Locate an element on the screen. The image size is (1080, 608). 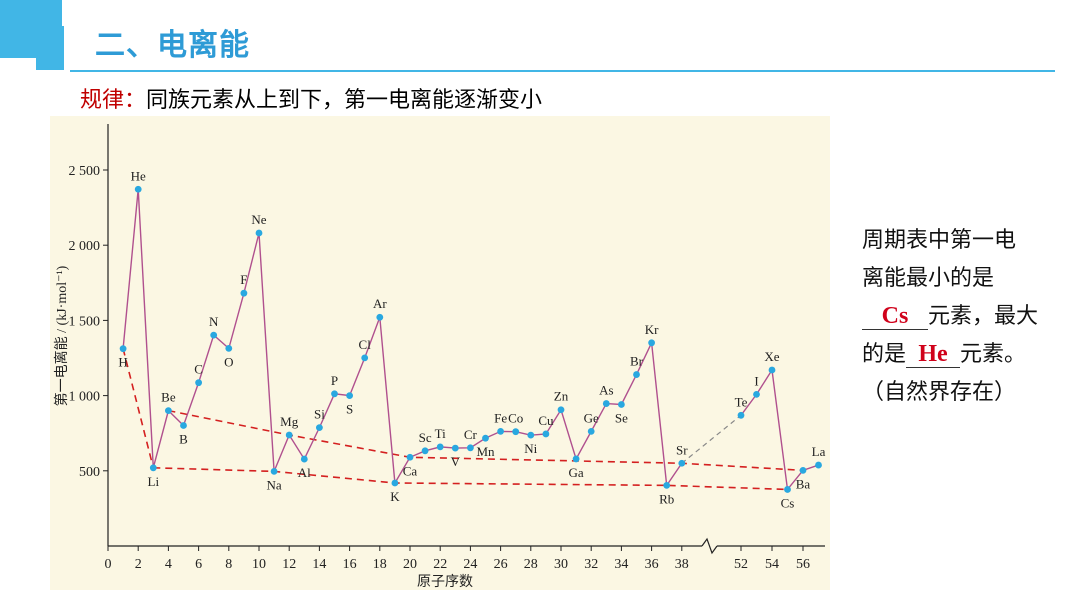
data-point-ar is located at coordinates (380, 317).